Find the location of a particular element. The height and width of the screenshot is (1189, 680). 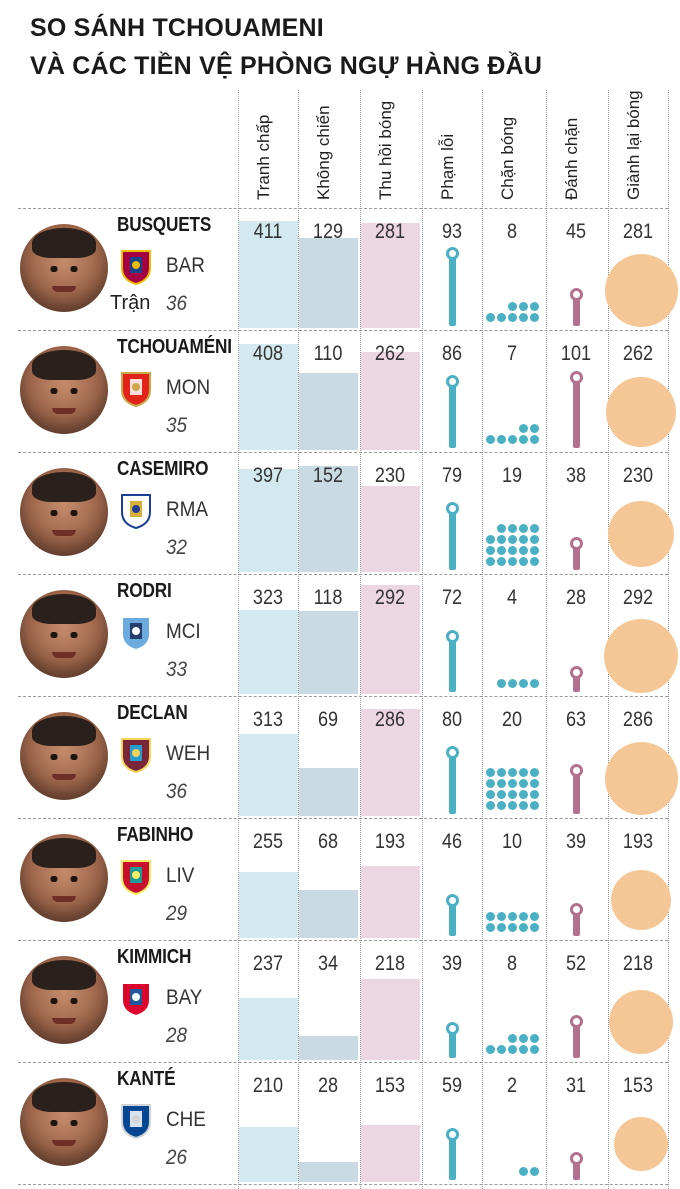

value-label: 72 is located at coordinates (452, 597).